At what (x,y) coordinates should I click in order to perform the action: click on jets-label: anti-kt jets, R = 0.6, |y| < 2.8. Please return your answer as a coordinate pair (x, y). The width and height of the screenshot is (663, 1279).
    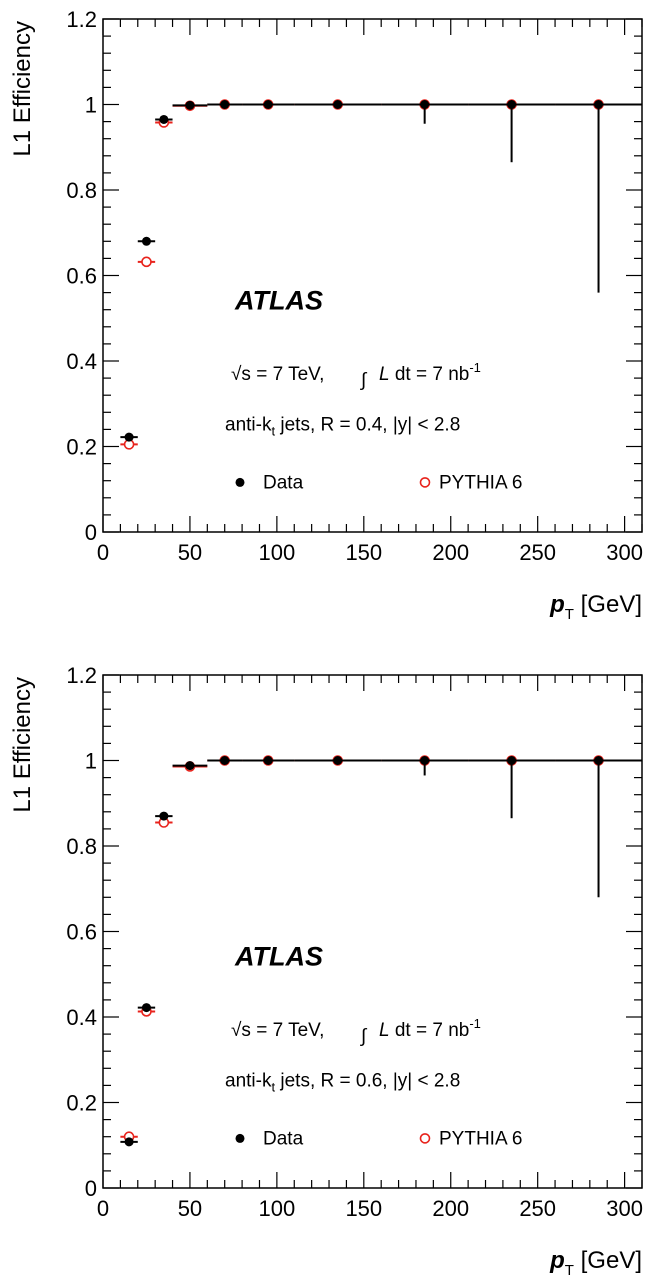
    Looking at the image, I should click on (342, 1082).